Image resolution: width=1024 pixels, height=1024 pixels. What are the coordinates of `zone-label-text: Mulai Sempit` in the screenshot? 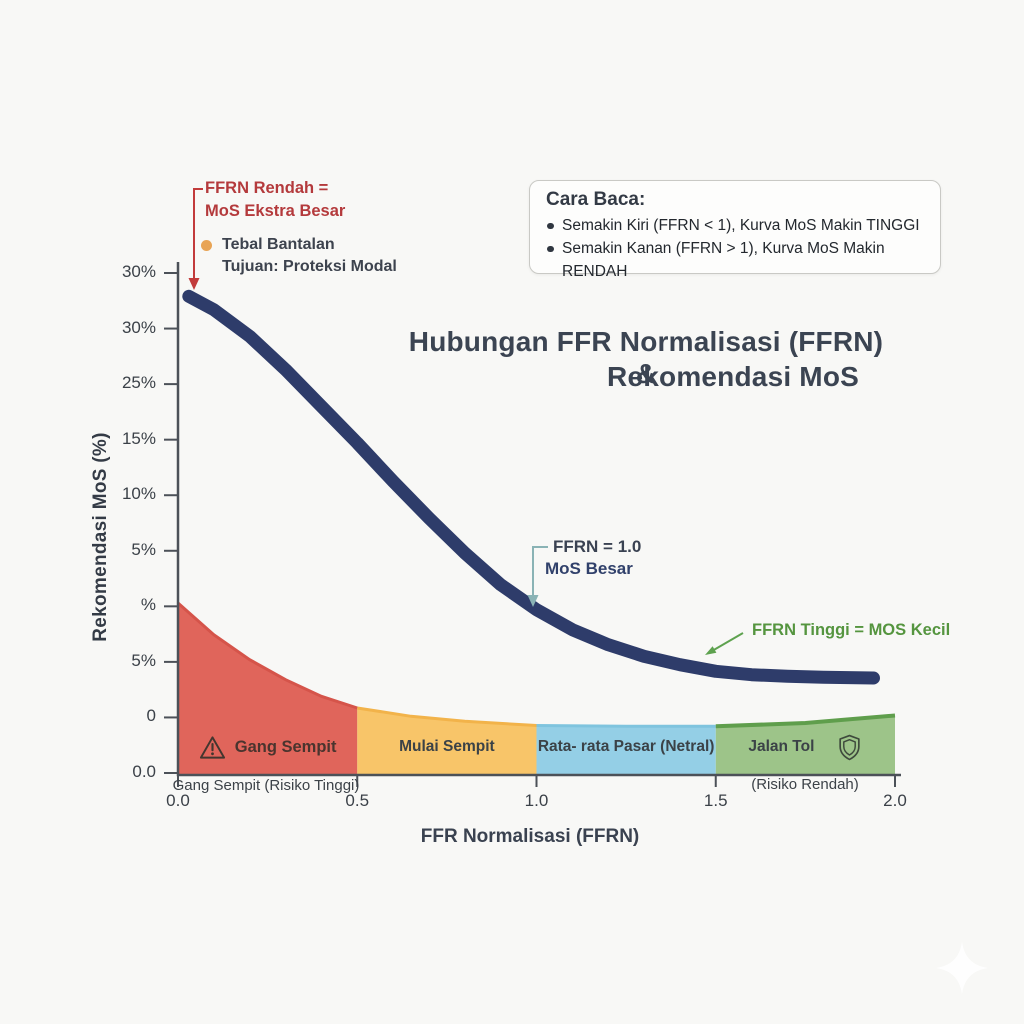 It's located at (447, 746).